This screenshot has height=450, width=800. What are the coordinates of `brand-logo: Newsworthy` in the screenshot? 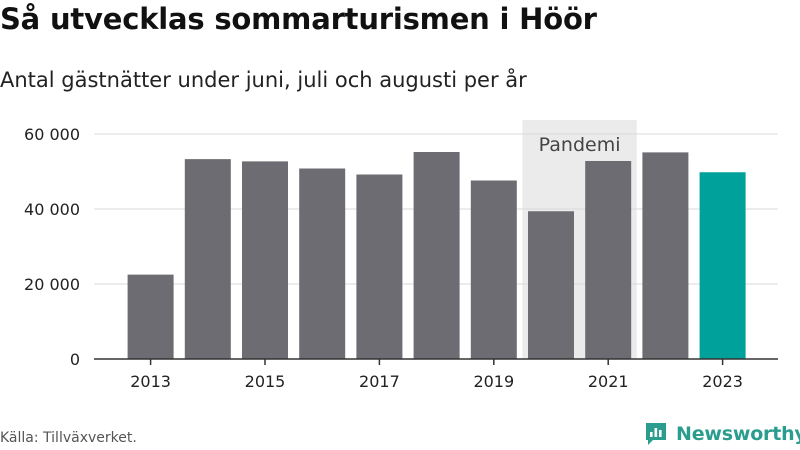 It's located at (722, 434).